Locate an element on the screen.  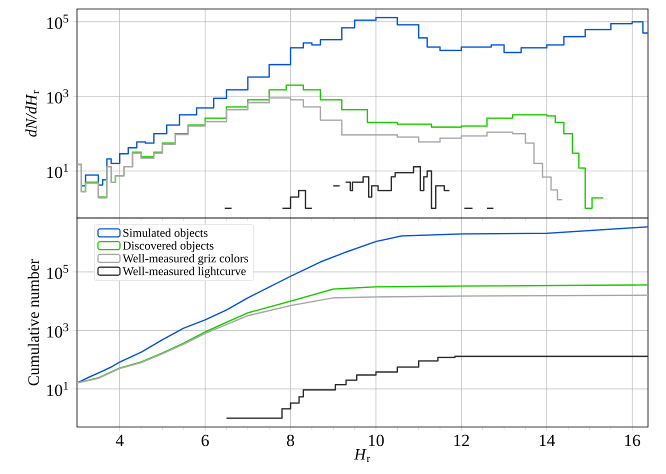
legend-label: Simulated objects is located at coordinates (165, 234).